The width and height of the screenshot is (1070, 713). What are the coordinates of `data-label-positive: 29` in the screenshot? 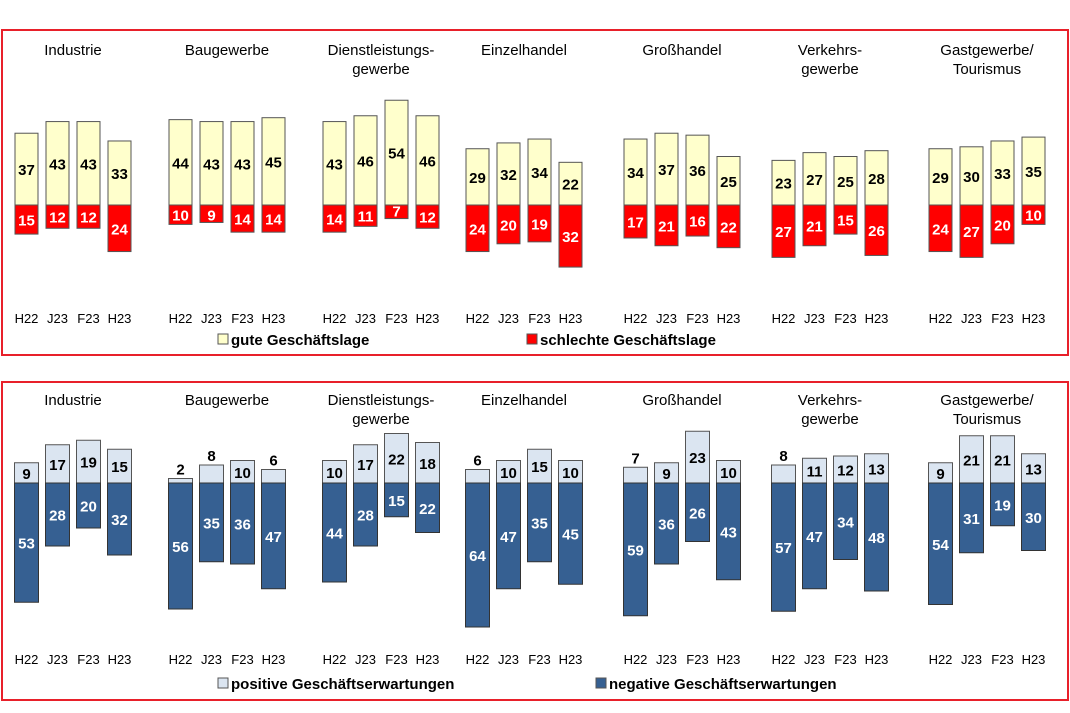 It's located at (477, 178).